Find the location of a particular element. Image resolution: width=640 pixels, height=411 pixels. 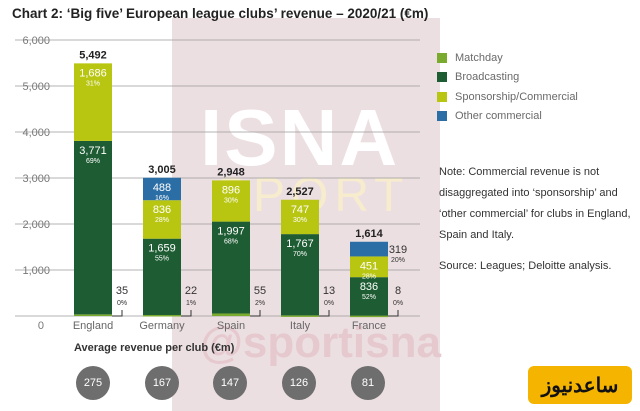

legend-item-sponsorship: Sponsorship/Commercial is located at coordinates (507, 97).